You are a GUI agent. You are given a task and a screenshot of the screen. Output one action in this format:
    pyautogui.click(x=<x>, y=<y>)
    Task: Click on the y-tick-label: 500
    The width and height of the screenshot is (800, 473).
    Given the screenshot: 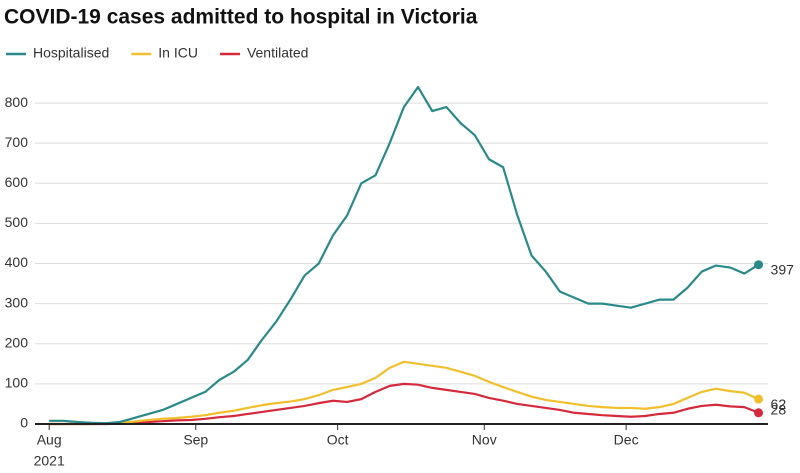 What is the action you would take?
    pyautogui.click(x=17, y=222)
    